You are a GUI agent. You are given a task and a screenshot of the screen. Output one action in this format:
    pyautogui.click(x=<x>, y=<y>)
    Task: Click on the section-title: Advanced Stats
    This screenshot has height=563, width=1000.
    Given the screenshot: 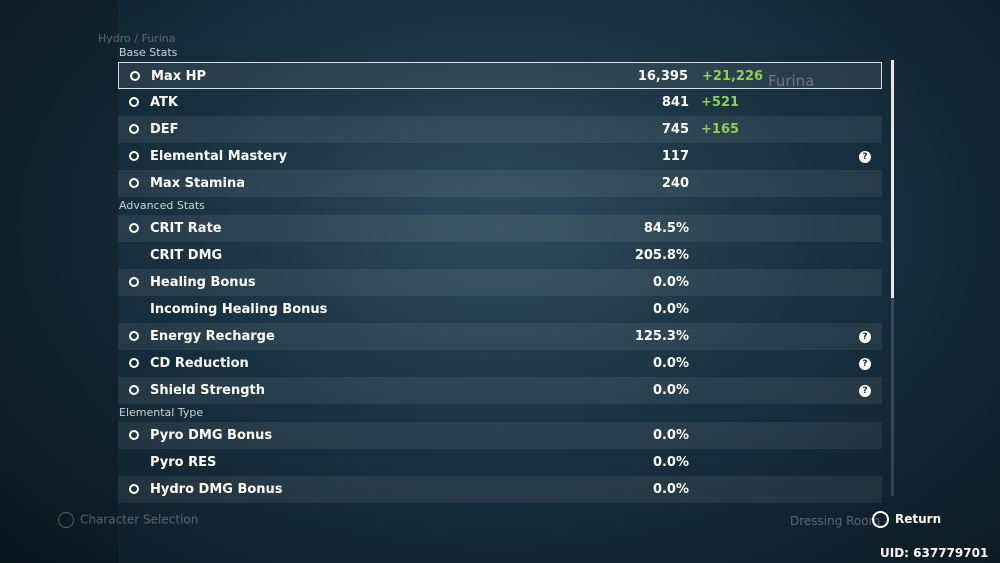 What is the action you would take?
    pyautogui.click(x=162, y=205)
    